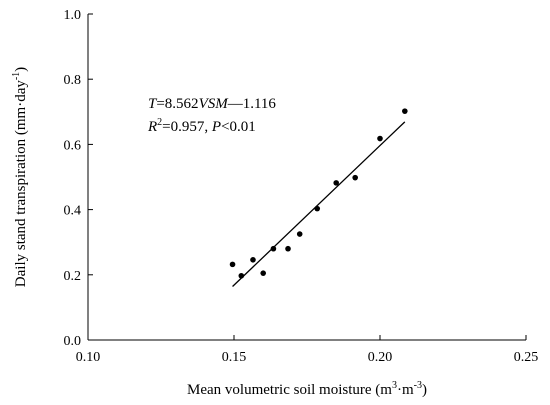 Image resolution: width=550 pixels, height=405 pixels. What do you see at coordinates (307, 350) in the screenshot?
I see `x-ticks: 0.10 0.15 0.20 0.25` at bounding box center [307, 350].